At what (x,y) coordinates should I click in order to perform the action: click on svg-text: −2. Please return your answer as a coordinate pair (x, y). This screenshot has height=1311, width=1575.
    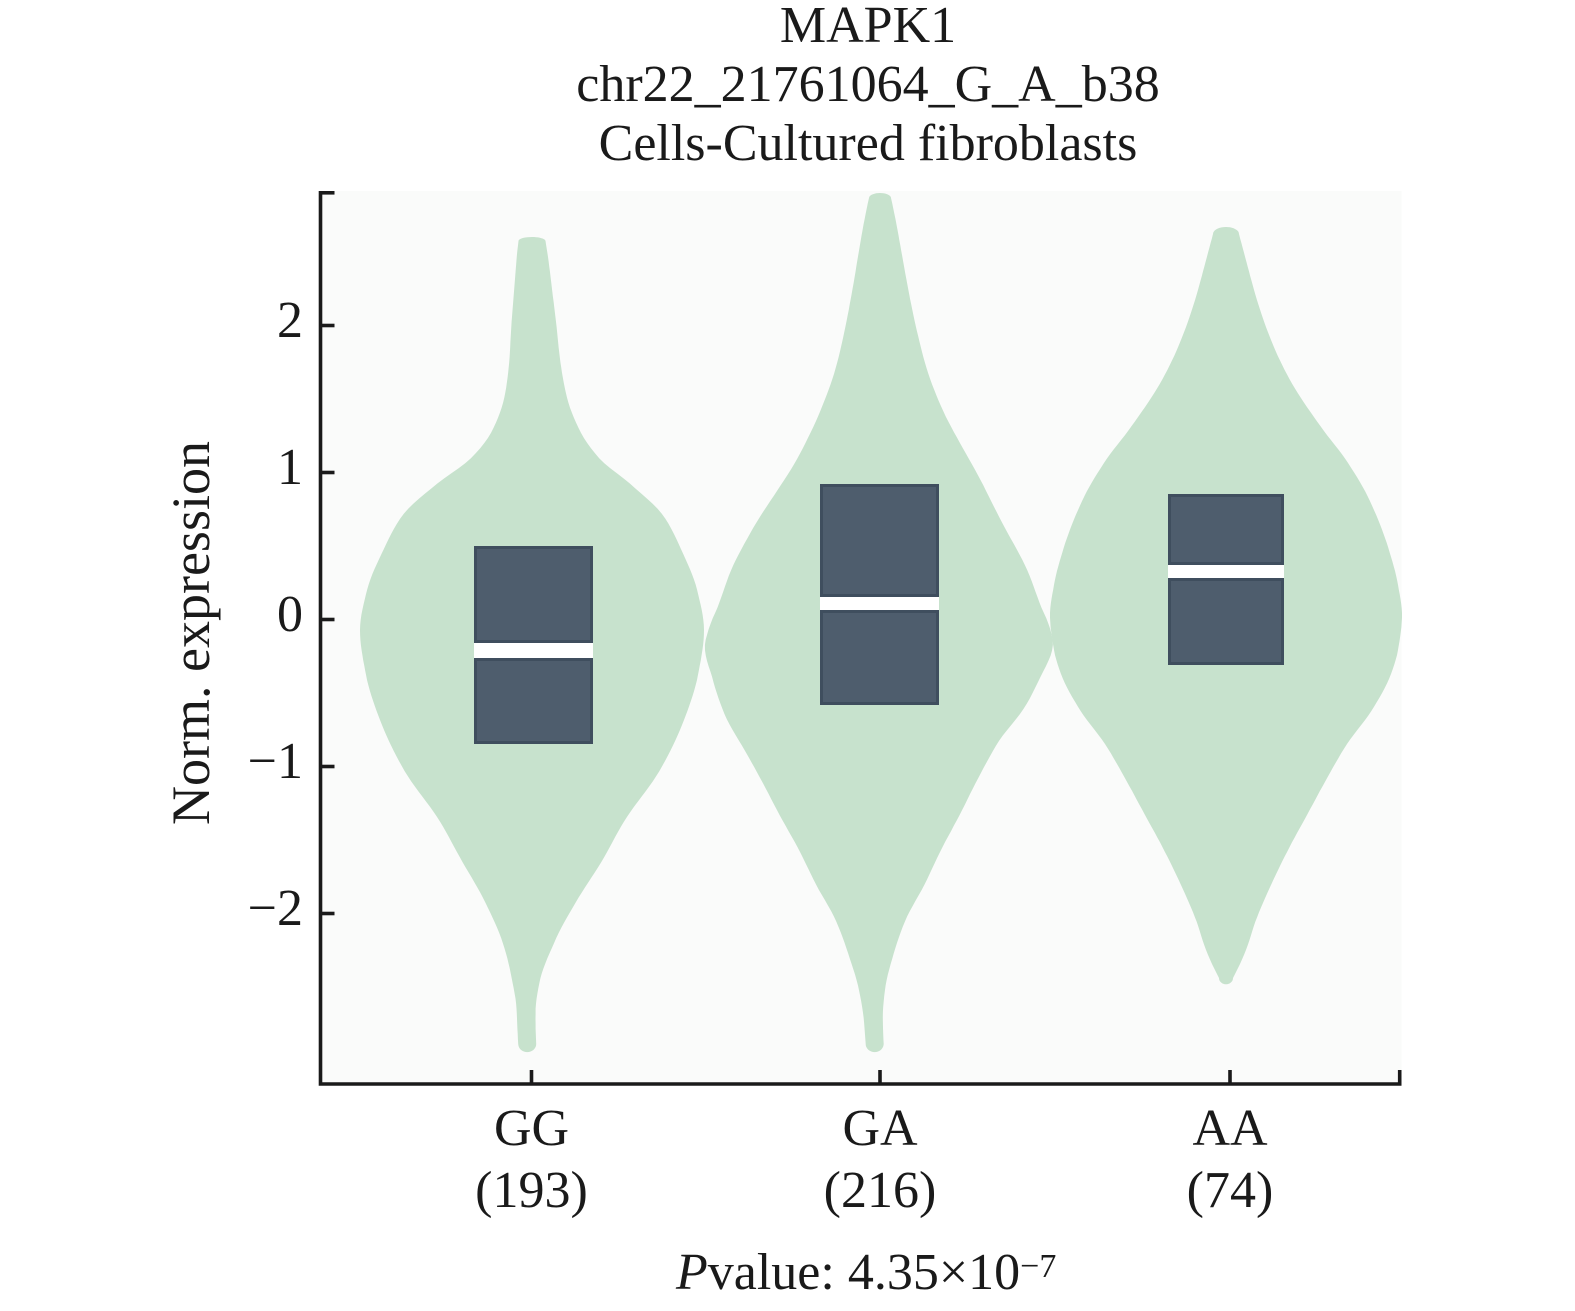
    Looking at the image, I should click on (275, 908).